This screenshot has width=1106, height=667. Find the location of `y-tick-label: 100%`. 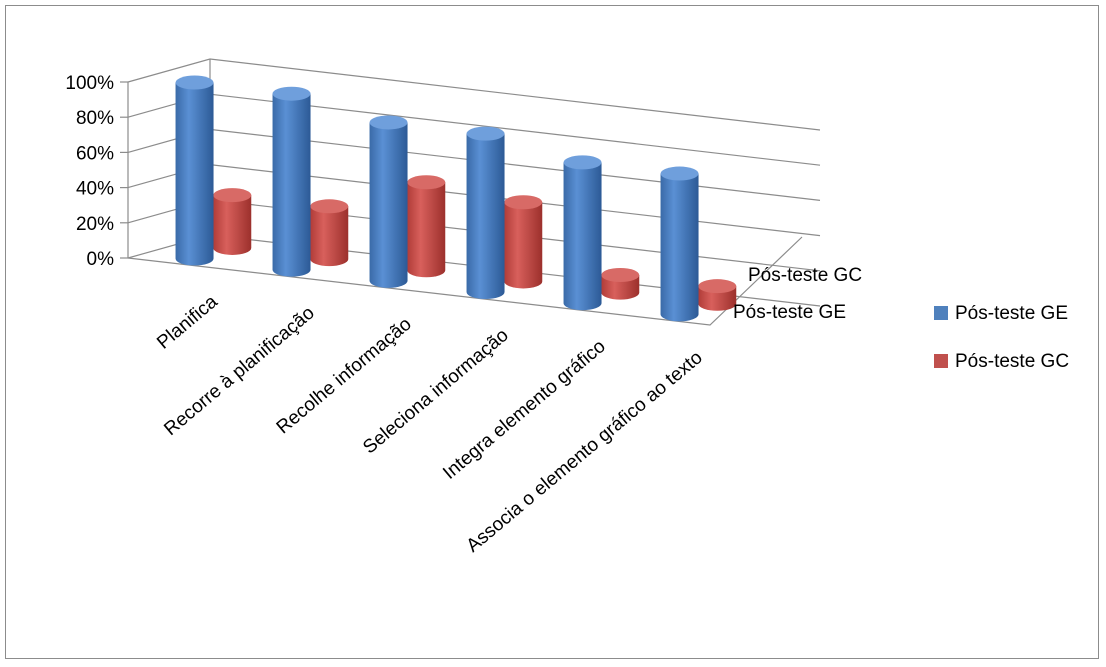

y-tick-label: 100% is located at coordinates (89, 83).